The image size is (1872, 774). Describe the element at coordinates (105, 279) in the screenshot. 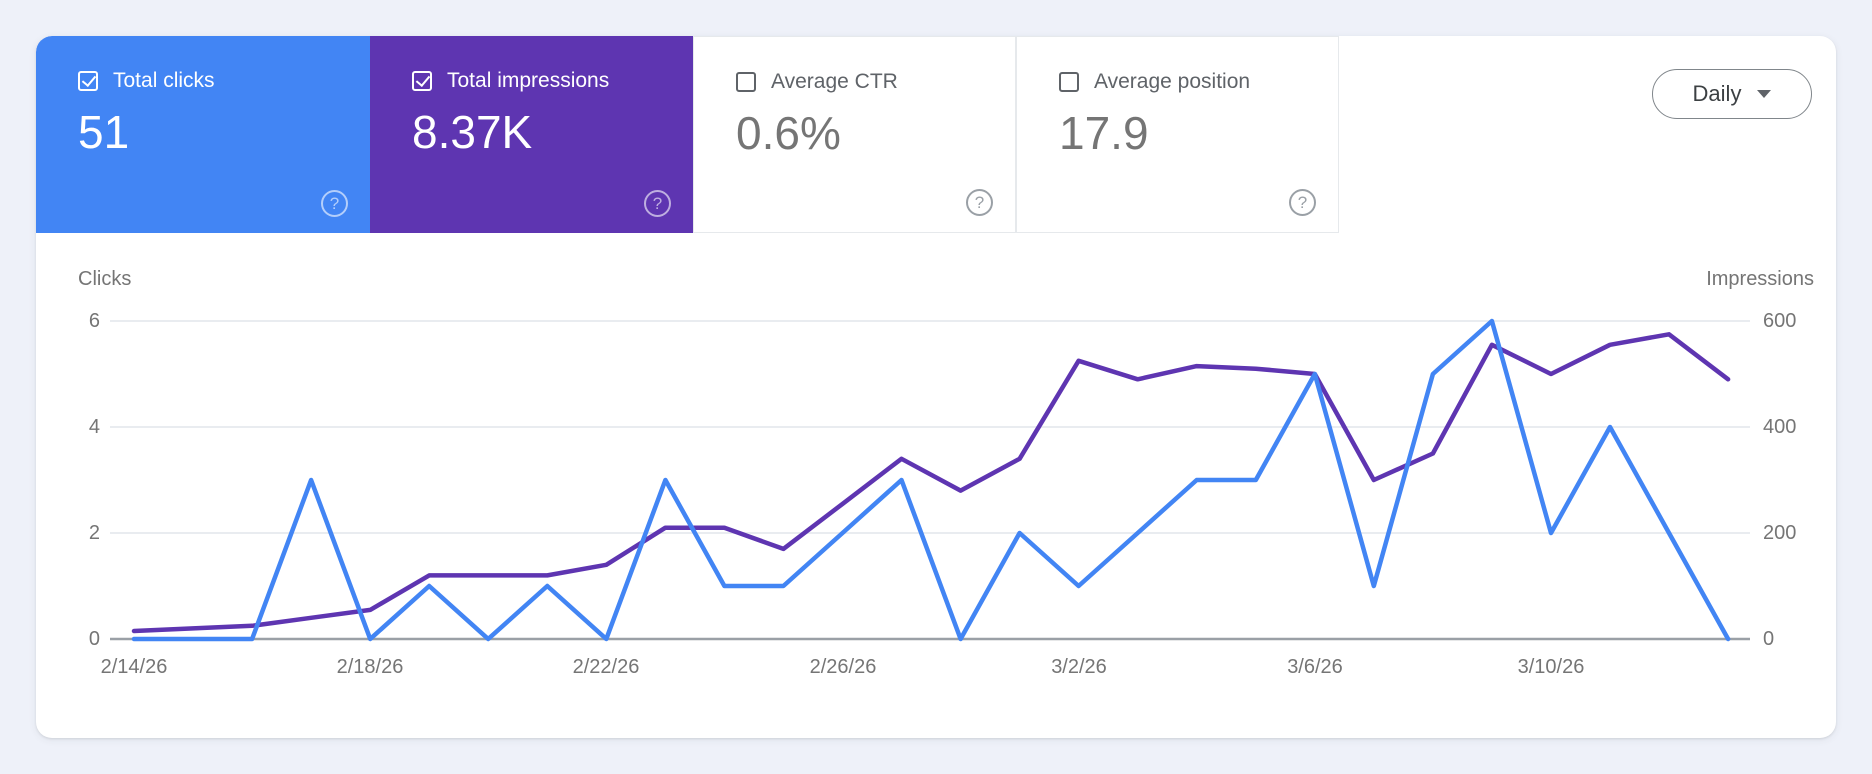

I see `left-axis-label: Clicks` at that location.